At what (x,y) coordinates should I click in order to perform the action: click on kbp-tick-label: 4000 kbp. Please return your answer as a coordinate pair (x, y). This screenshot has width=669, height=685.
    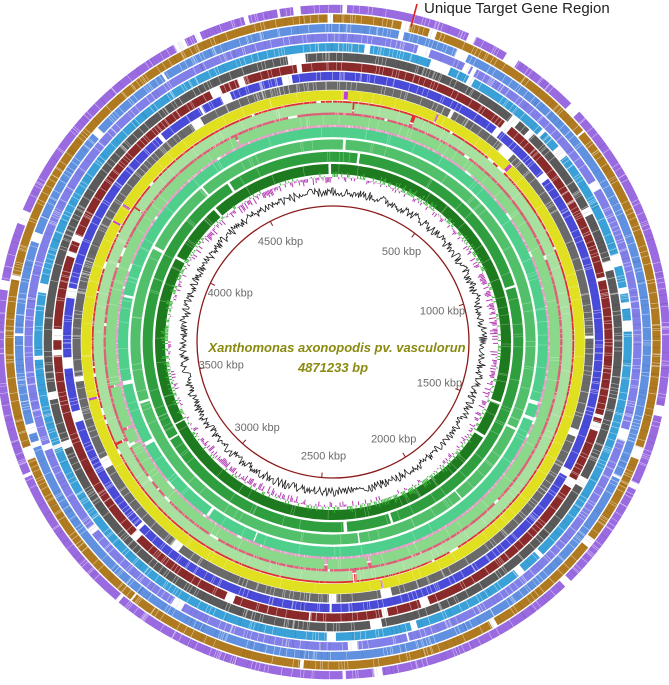
    Looking at the image, I should click on (230, 294).